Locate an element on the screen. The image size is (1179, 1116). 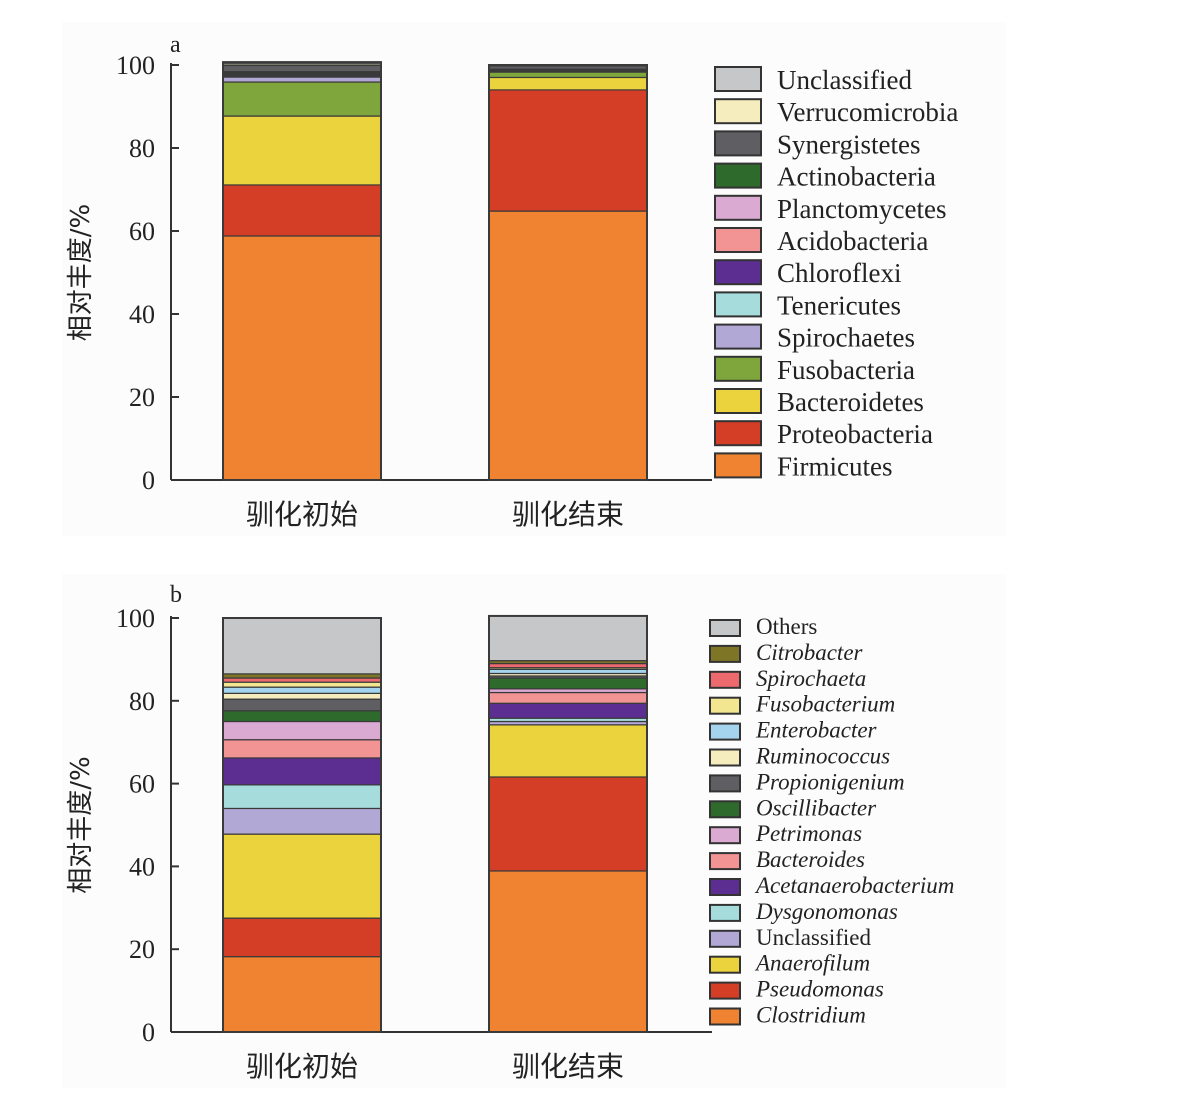
bar-segment-bacteroidetes-initial is located at coordinates (302, 150).